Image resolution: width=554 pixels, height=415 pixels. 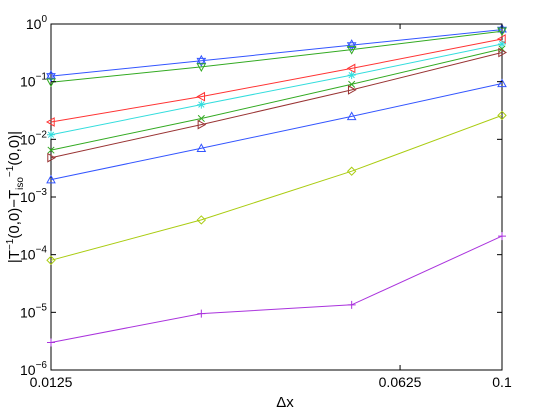 I want to click on y-tick-label: 10⁻¹, so click(x=33, y=81).